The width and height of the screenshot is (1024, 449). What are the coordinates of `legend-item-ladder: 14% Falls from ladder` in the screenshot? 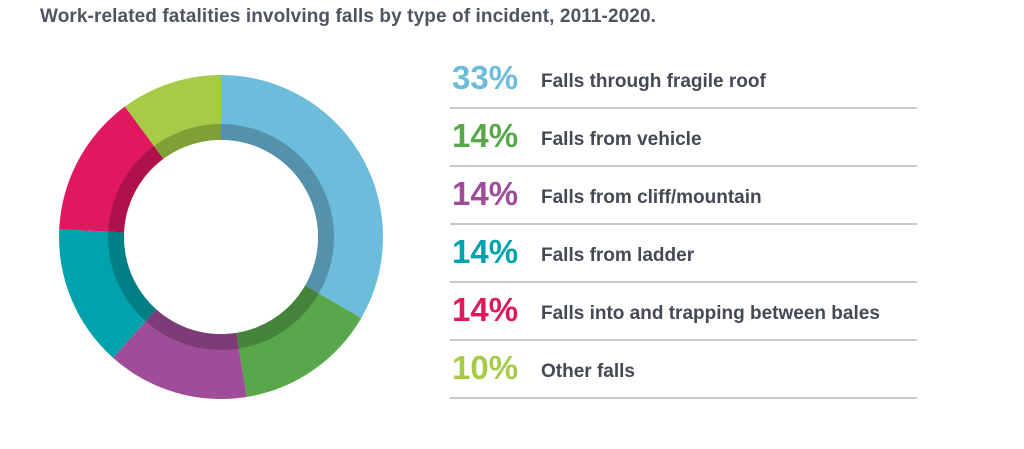 It's located at (683, 254).